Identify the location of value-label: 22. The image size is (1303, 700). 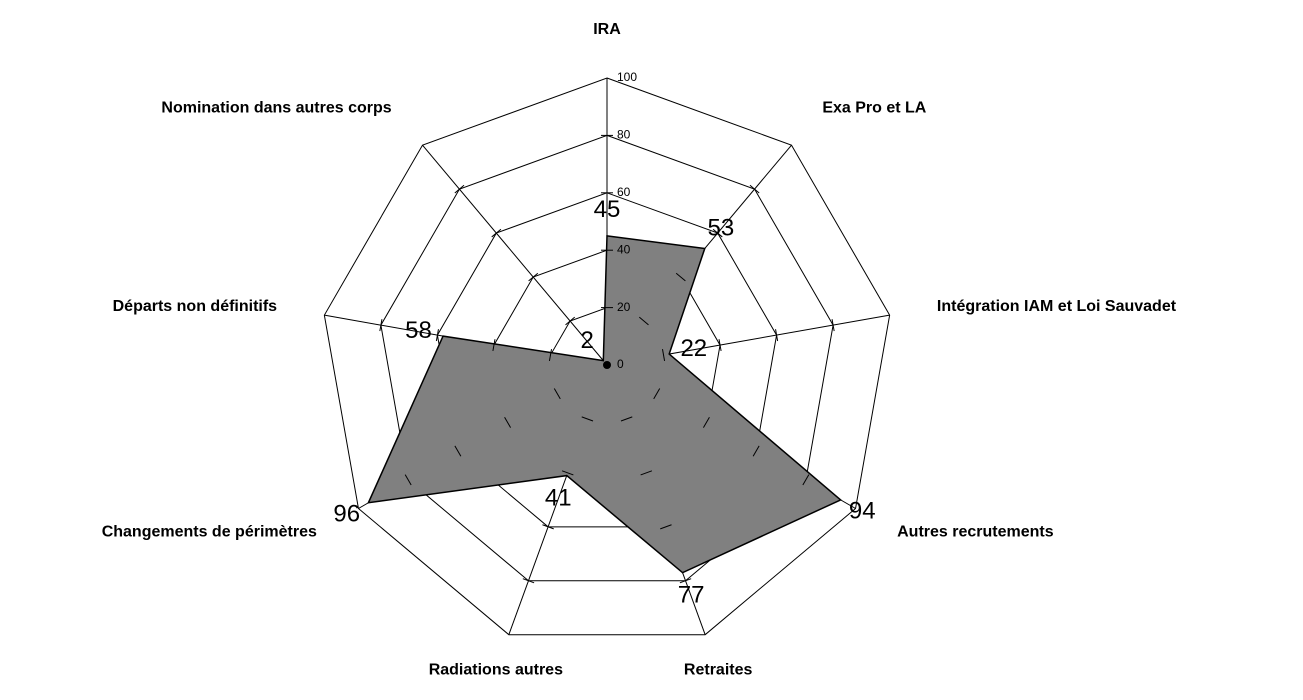
(693, 348).